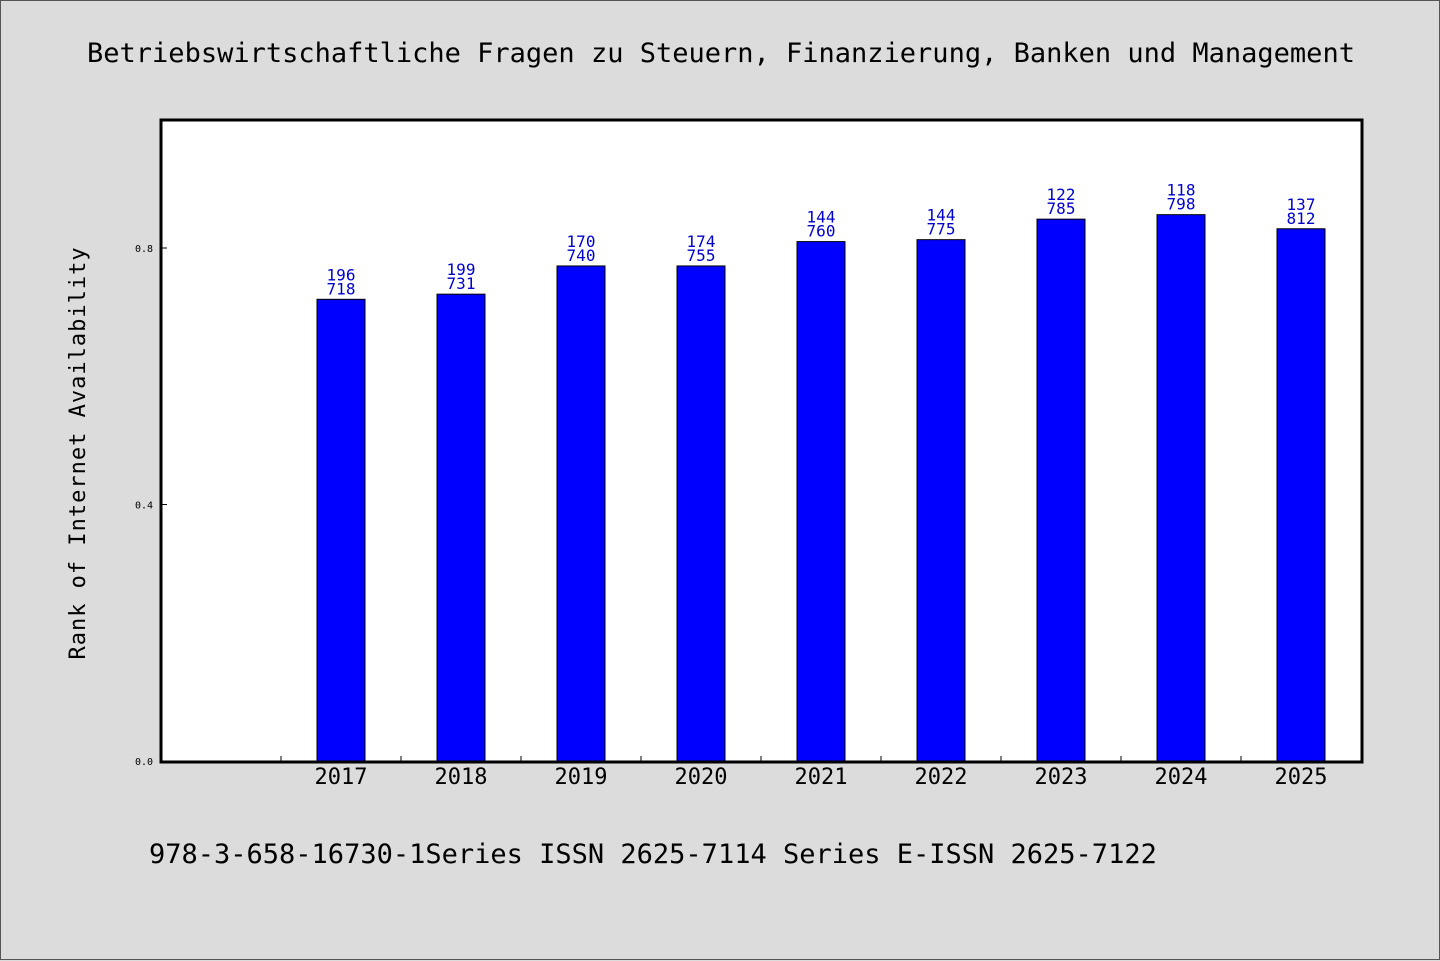 The width and height of the screenshot is (1440, 961). I want to click on bar-2024, so click(1181, 488).